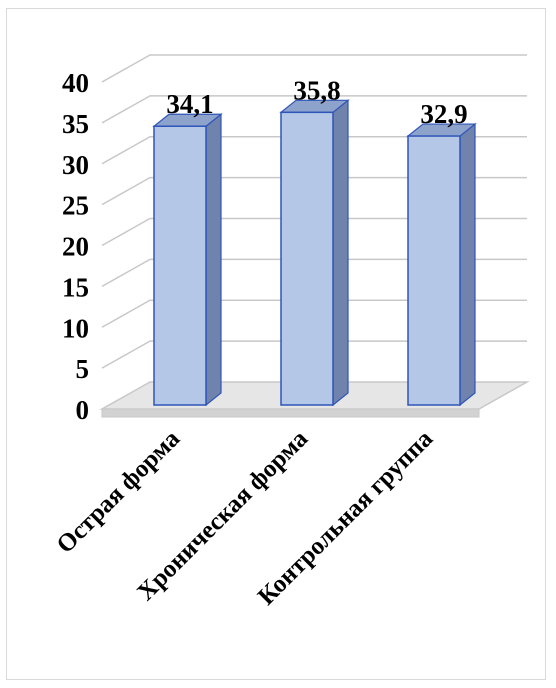 The image size is (556, 688). What do you see at coordinates (83, 369) in the screenshot?
I see `y-tick-label: 5` at bounding box center [83, 369].